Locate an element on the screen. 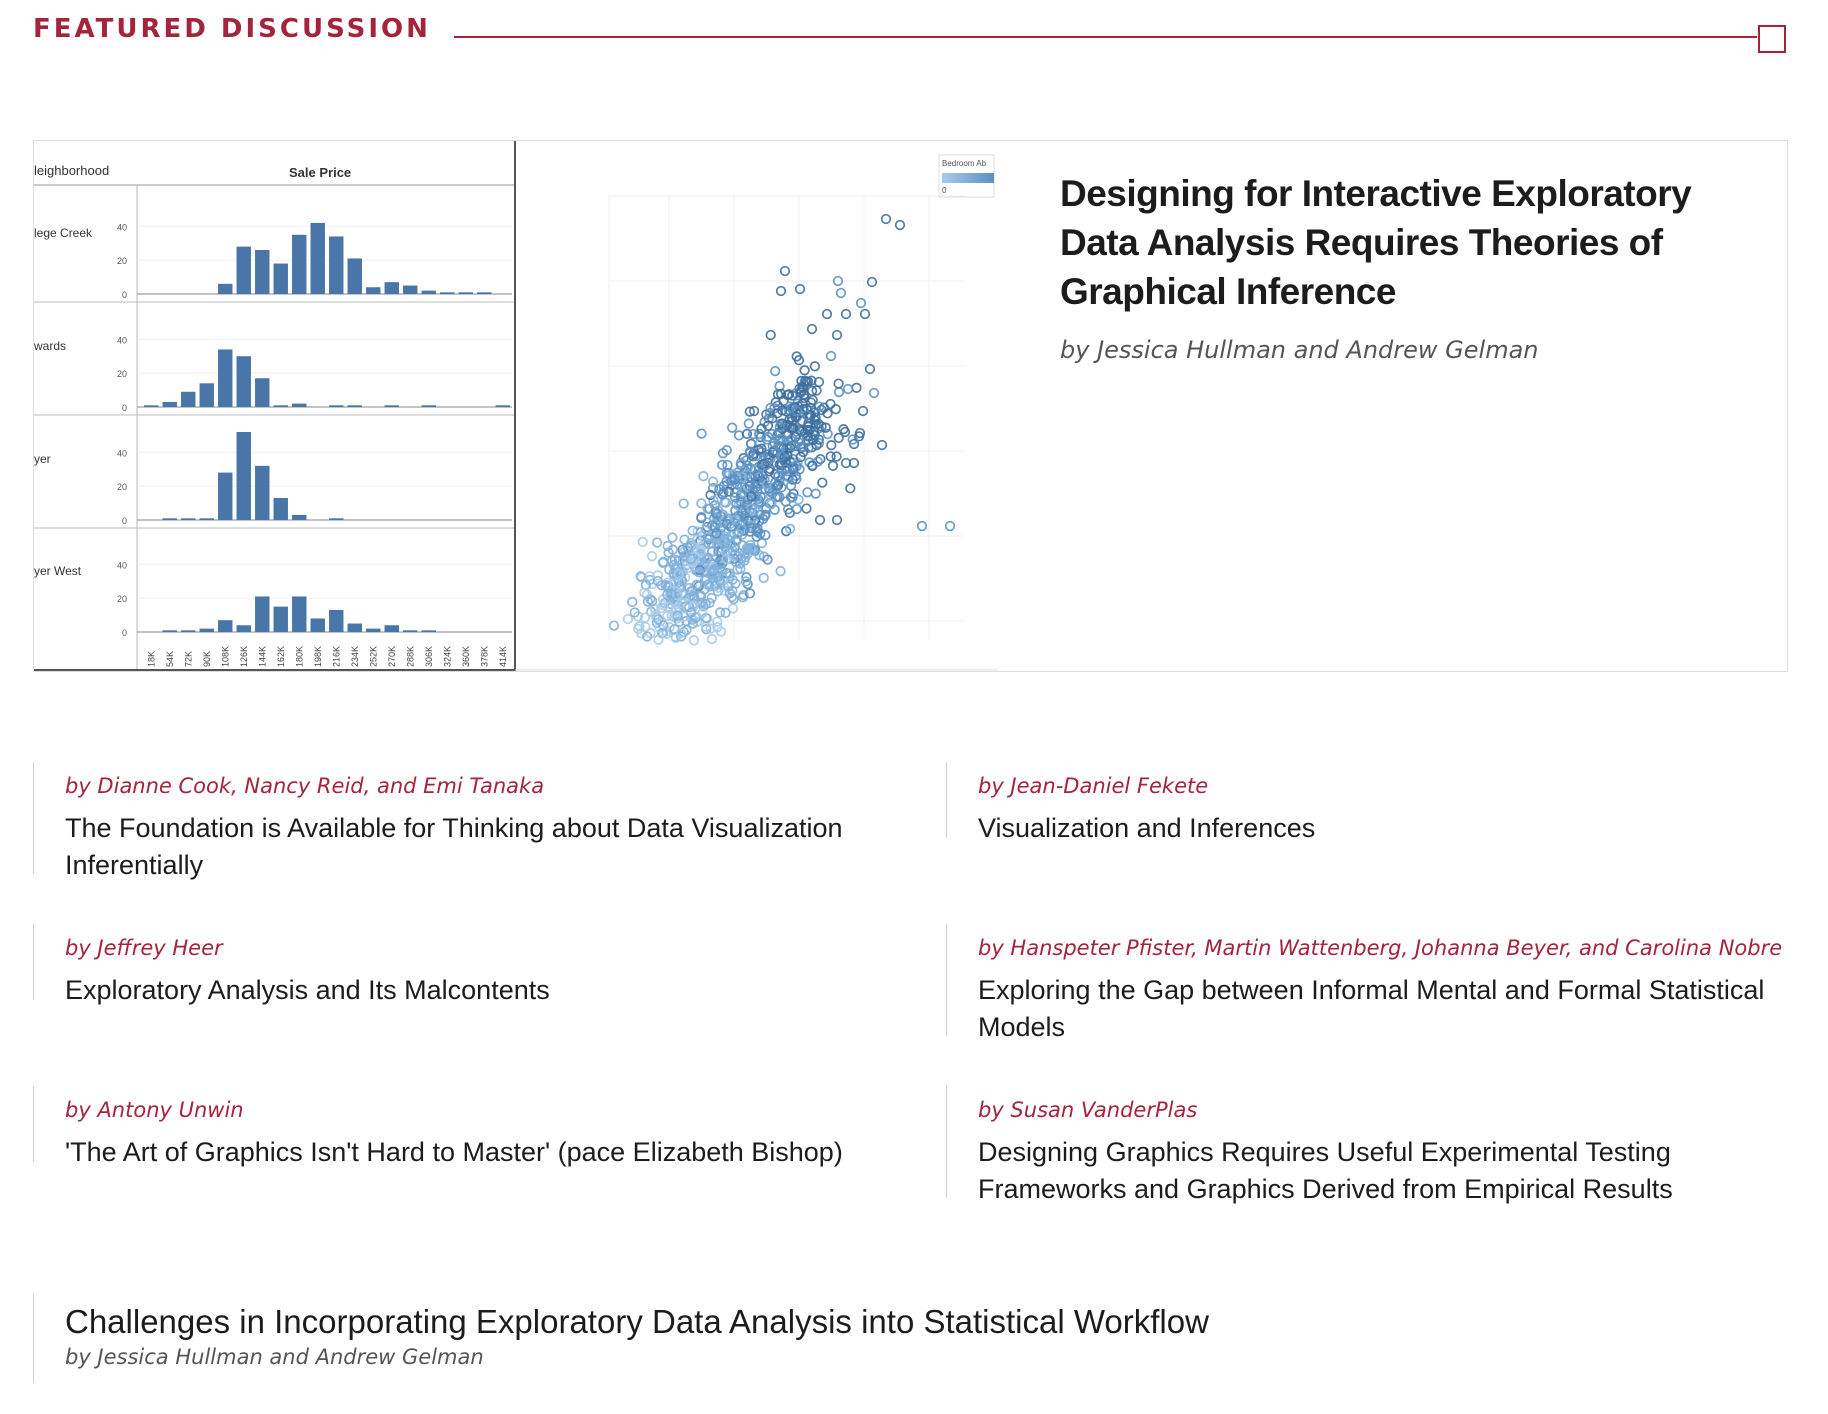 Image resolution: width=1828 pixels, height=1414 pixels. article-byline: by Antony Unwin is located at coordinates (154, 1110).